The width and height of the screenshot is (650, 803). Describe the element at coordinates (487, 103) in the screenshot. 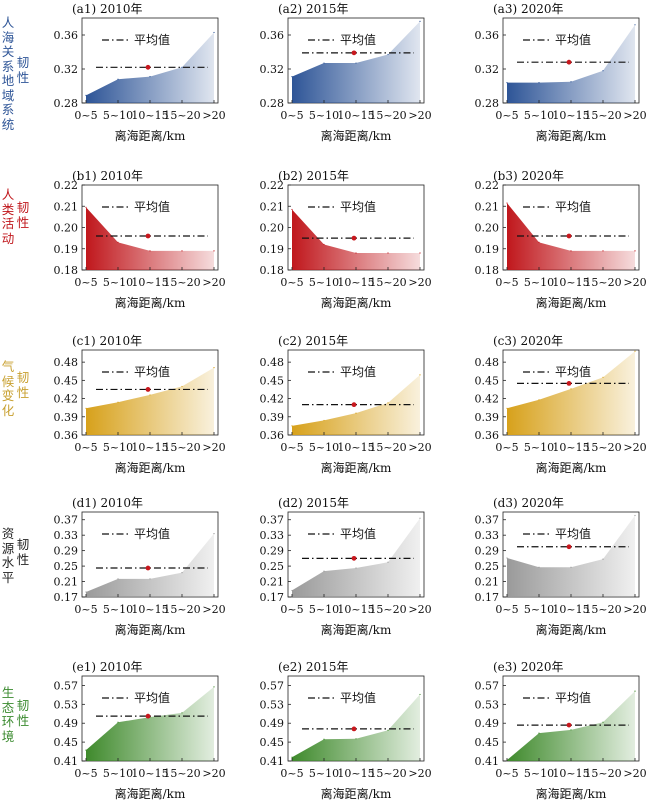

I see `y-tick-label: 0.28` at that location.